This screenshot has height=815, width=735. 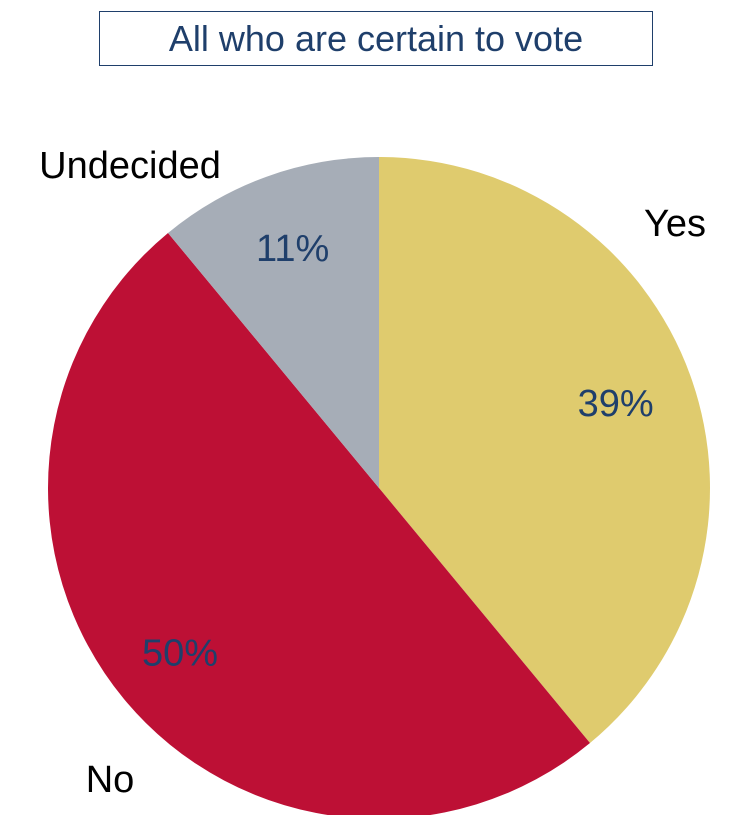 I want to click on category-label-yes: Yes, so click(x=675, y=224).